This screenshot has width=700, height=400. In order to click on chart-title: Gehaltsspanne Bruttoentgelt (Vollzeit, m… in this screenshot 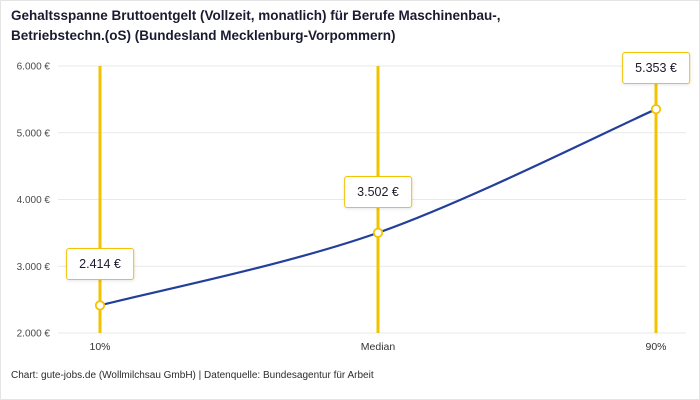, I will do `click(256, 25)`.